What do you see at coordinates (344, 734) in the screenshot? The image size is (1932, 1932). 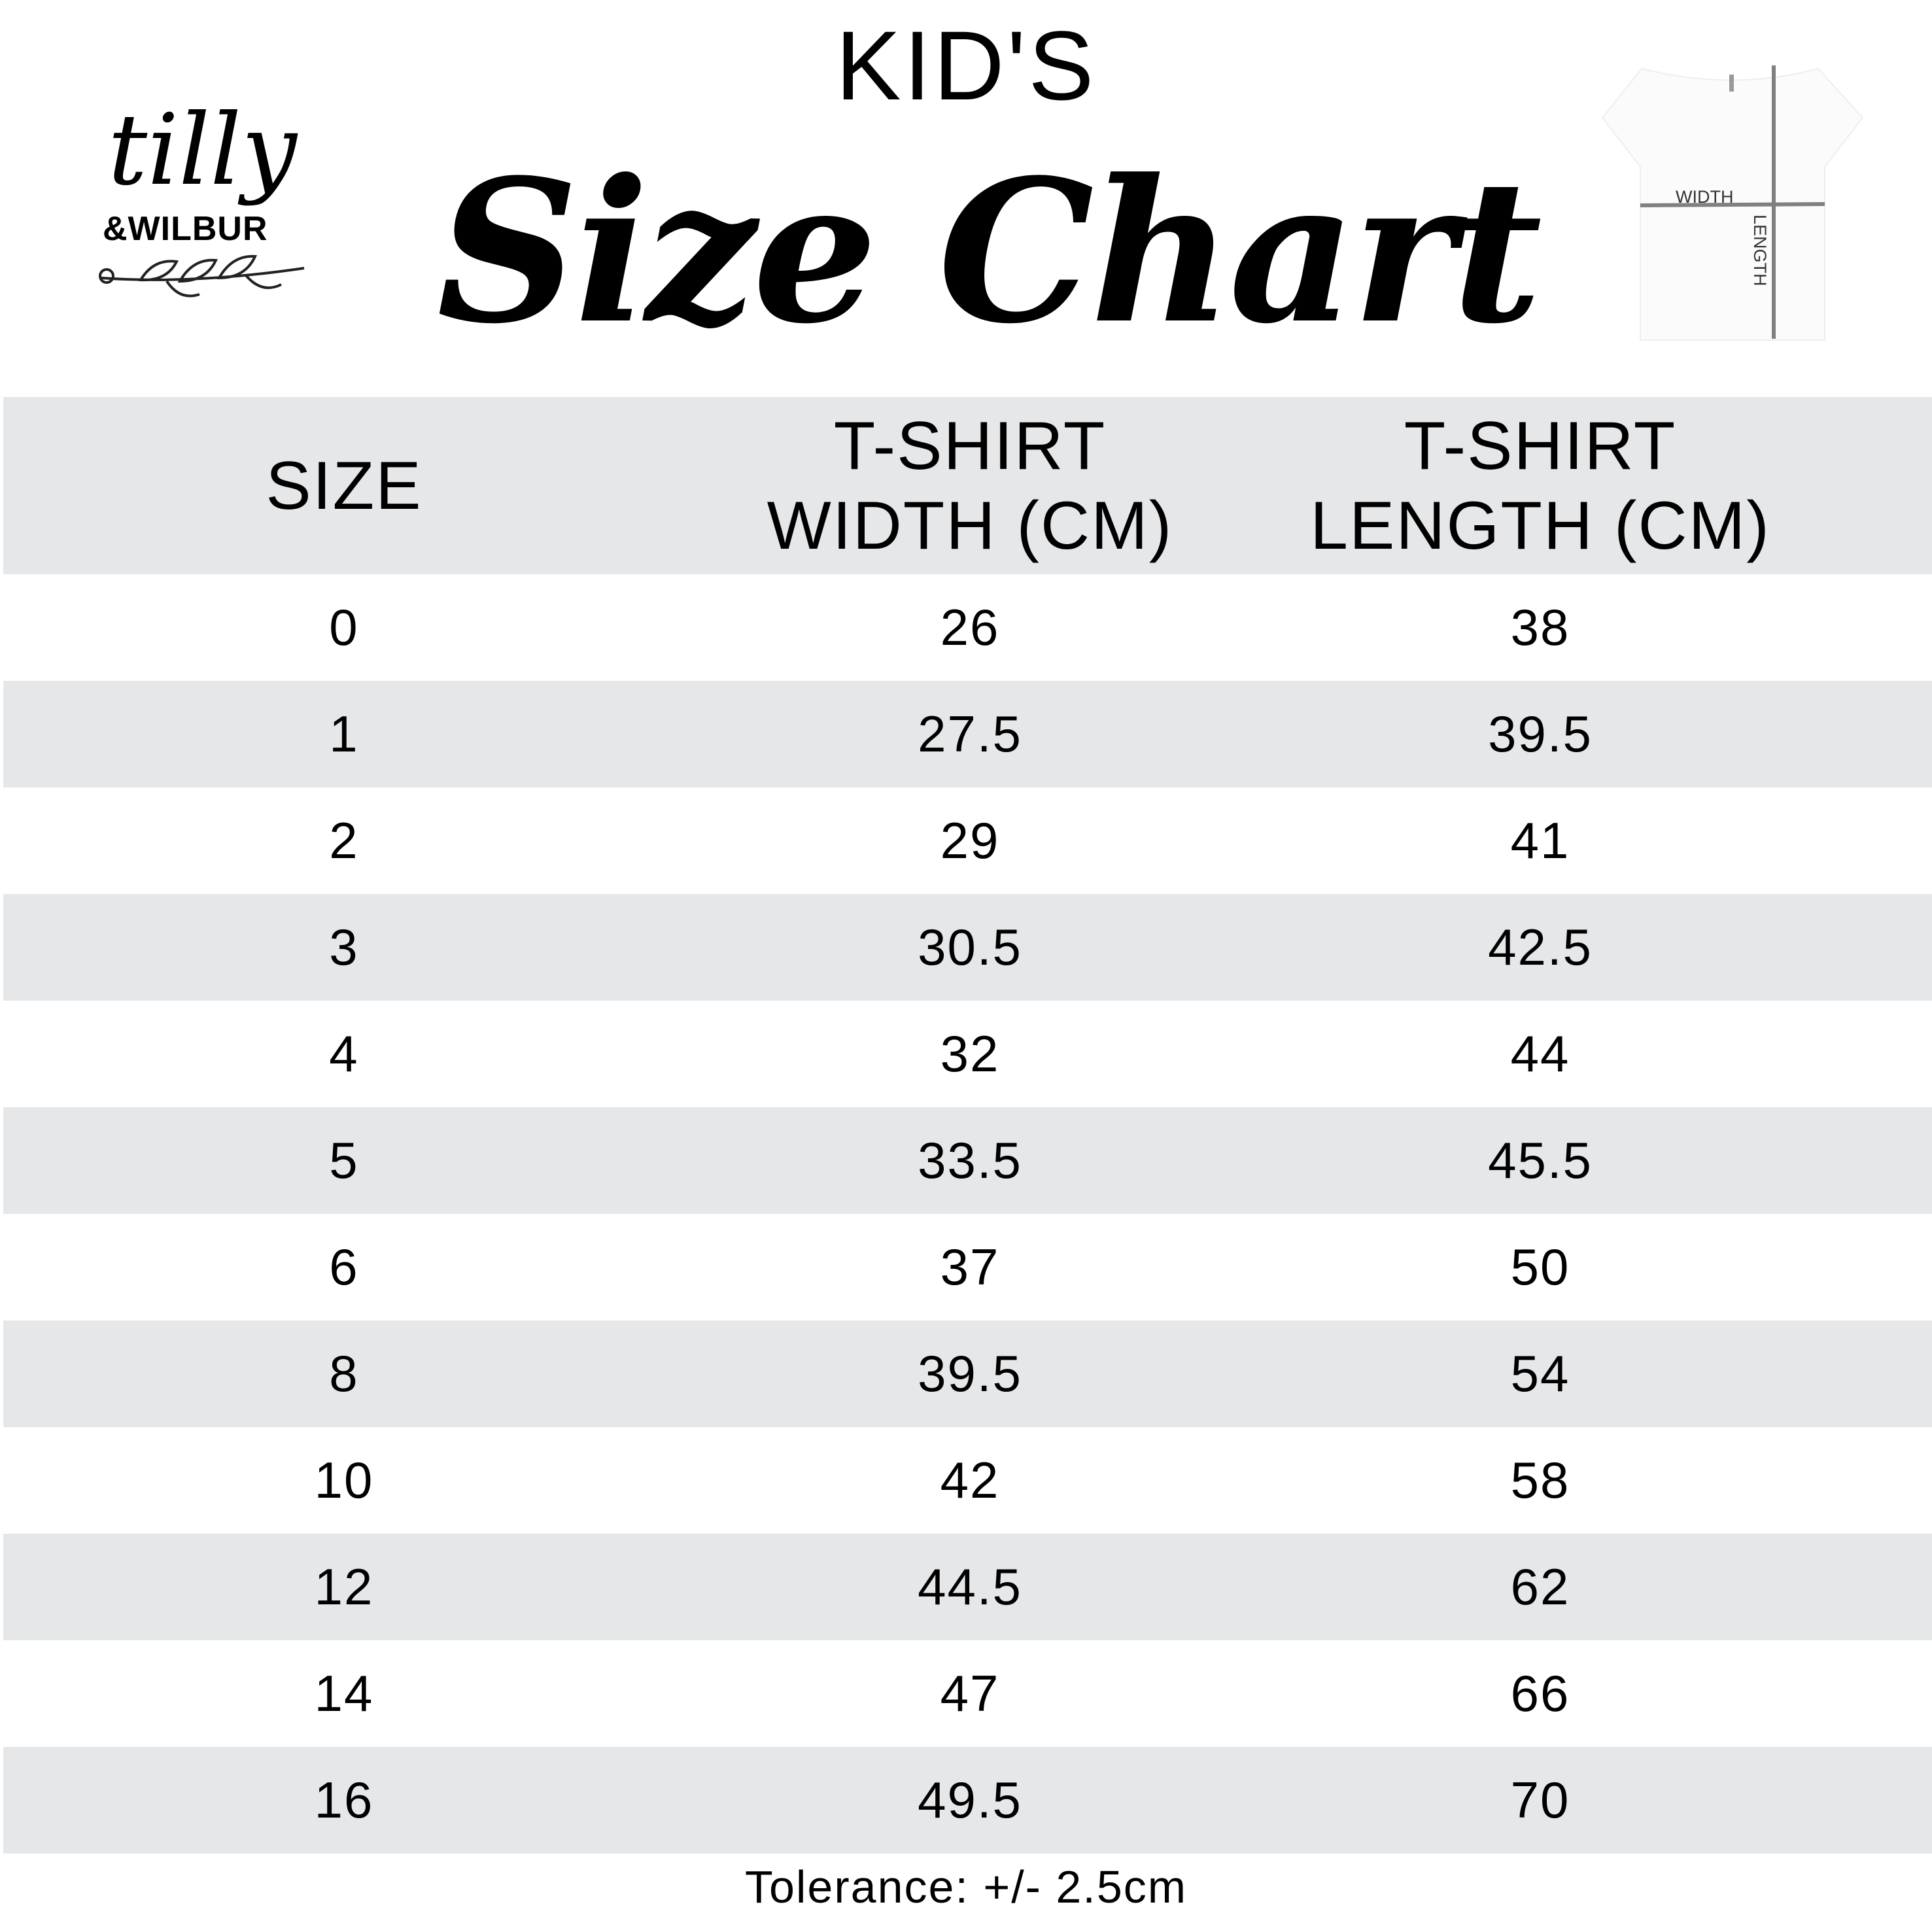 I see `size-cell: 1` at bounding box center [344, 734].